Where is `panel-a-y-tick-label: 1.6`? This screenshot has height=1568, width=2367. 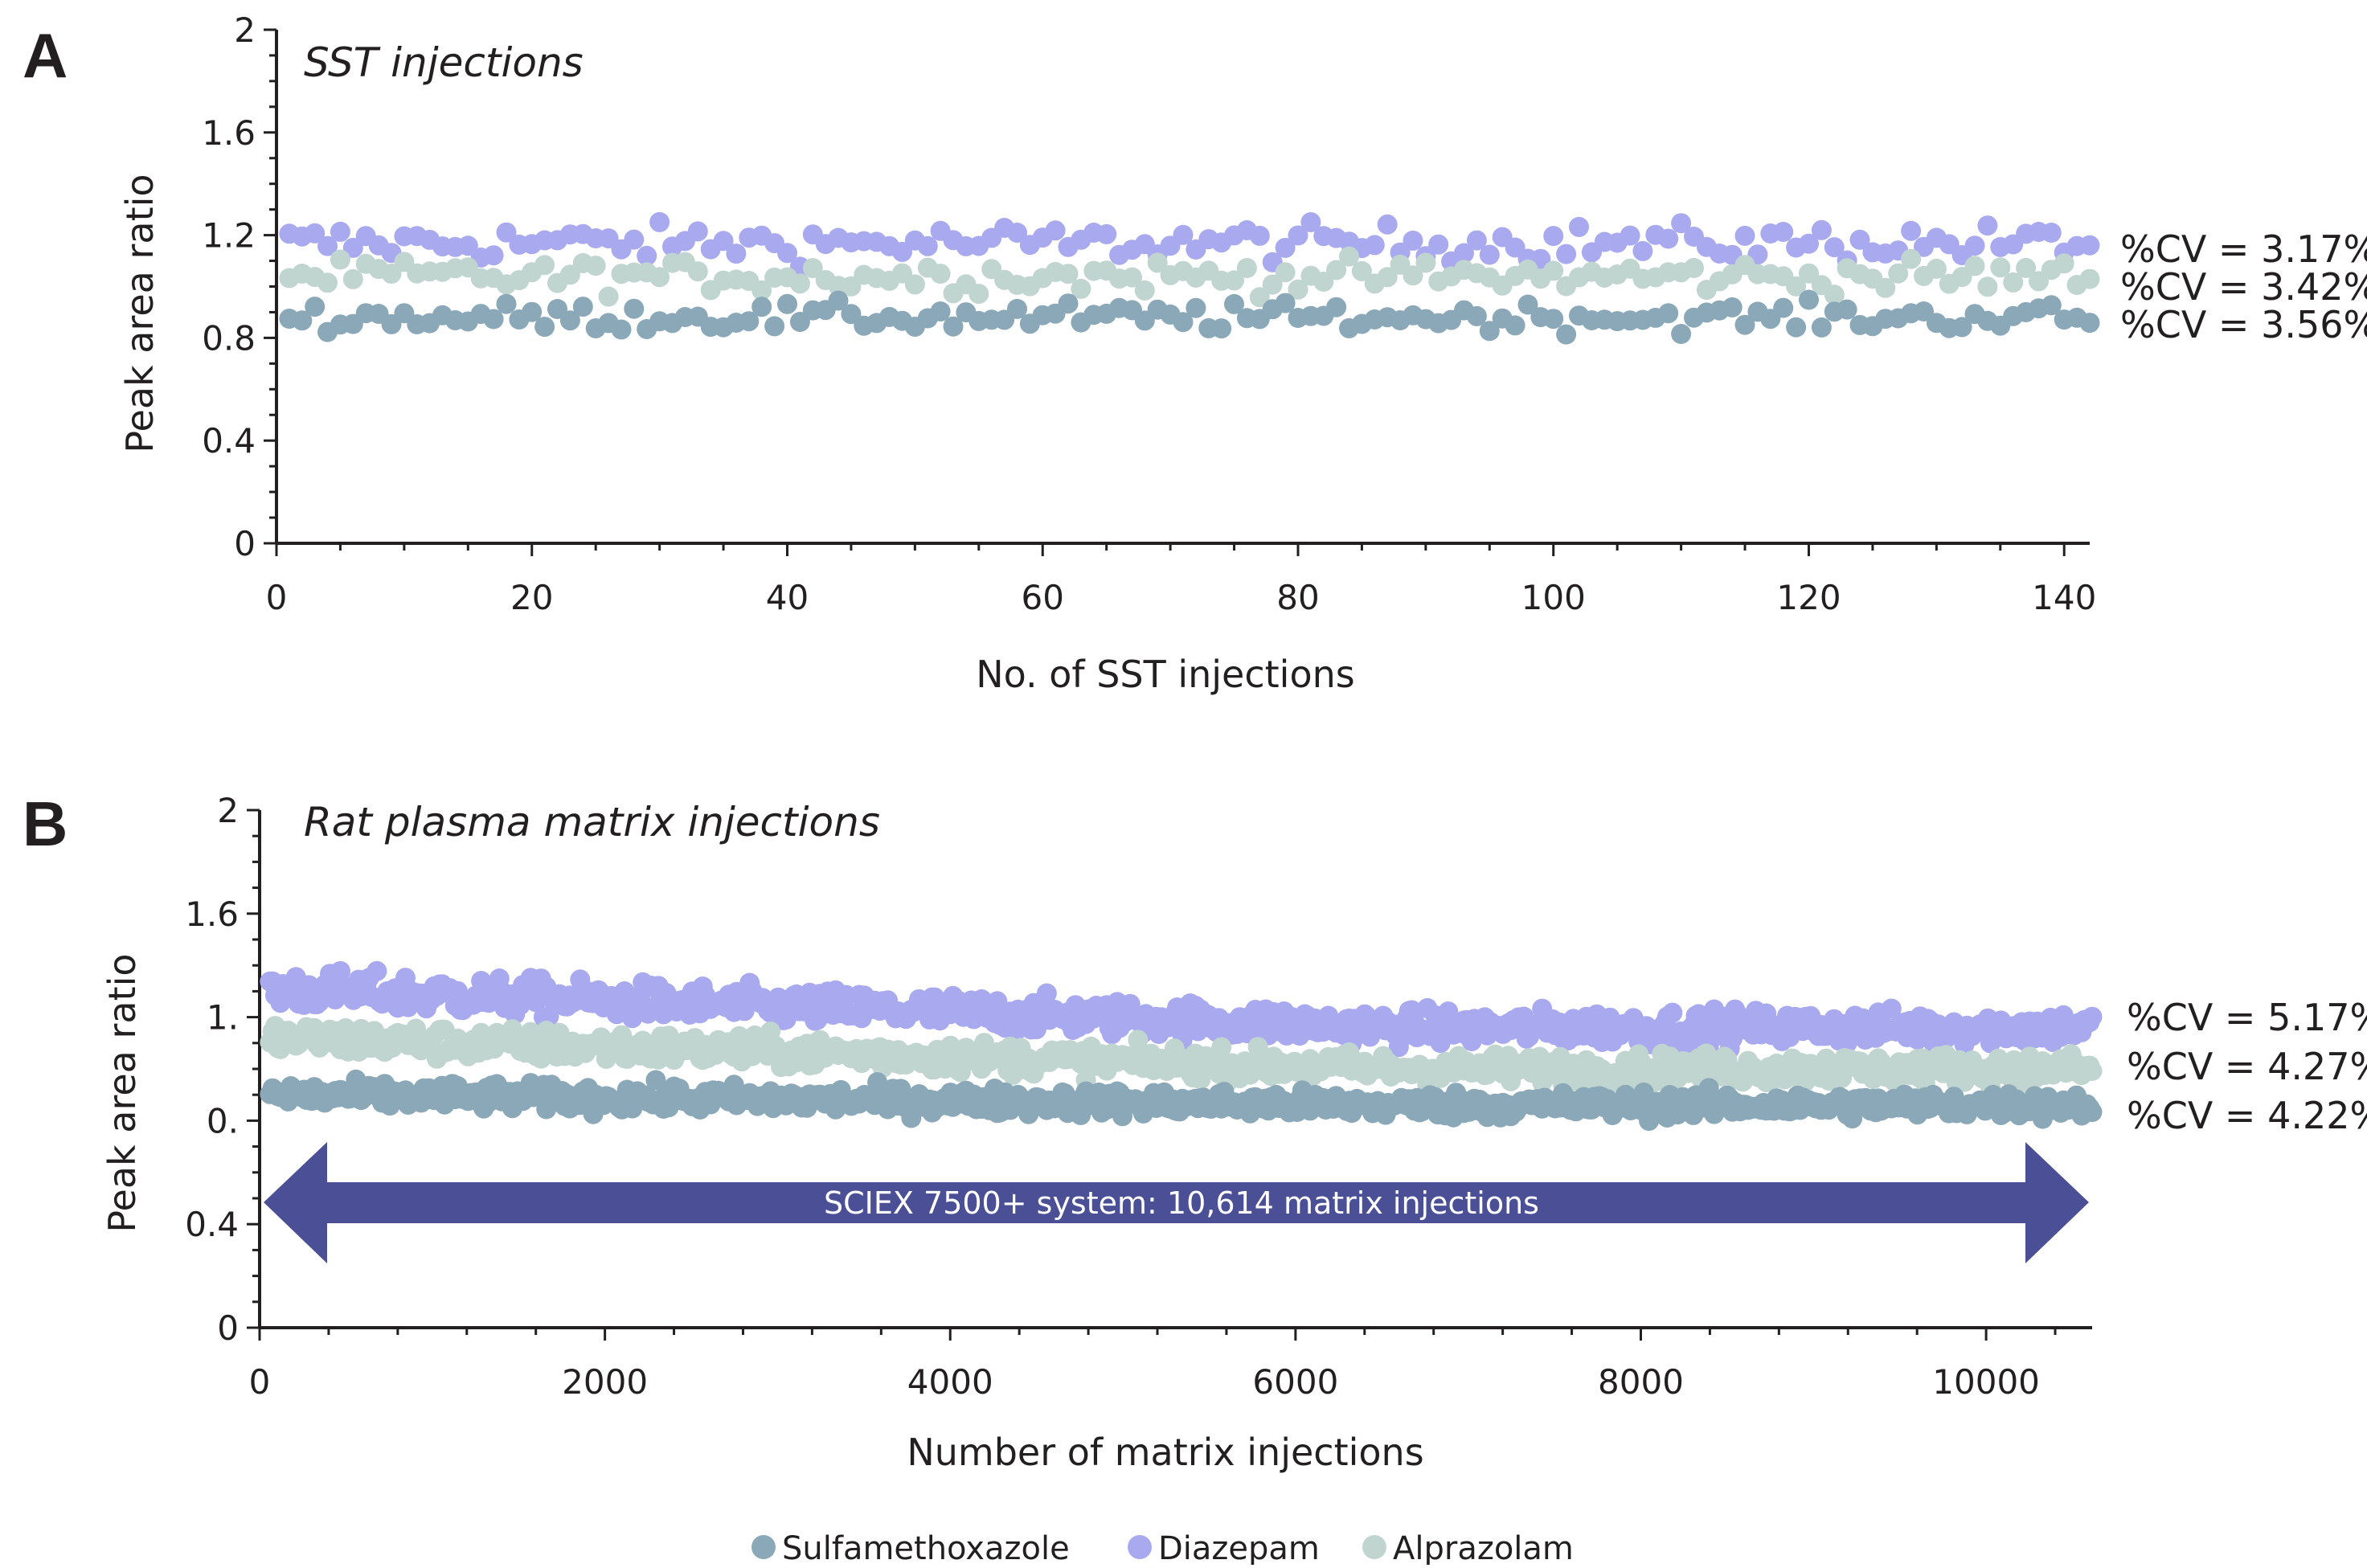 panel-a-y-tick-label: 1.6 is located at coordinates (229, 133).